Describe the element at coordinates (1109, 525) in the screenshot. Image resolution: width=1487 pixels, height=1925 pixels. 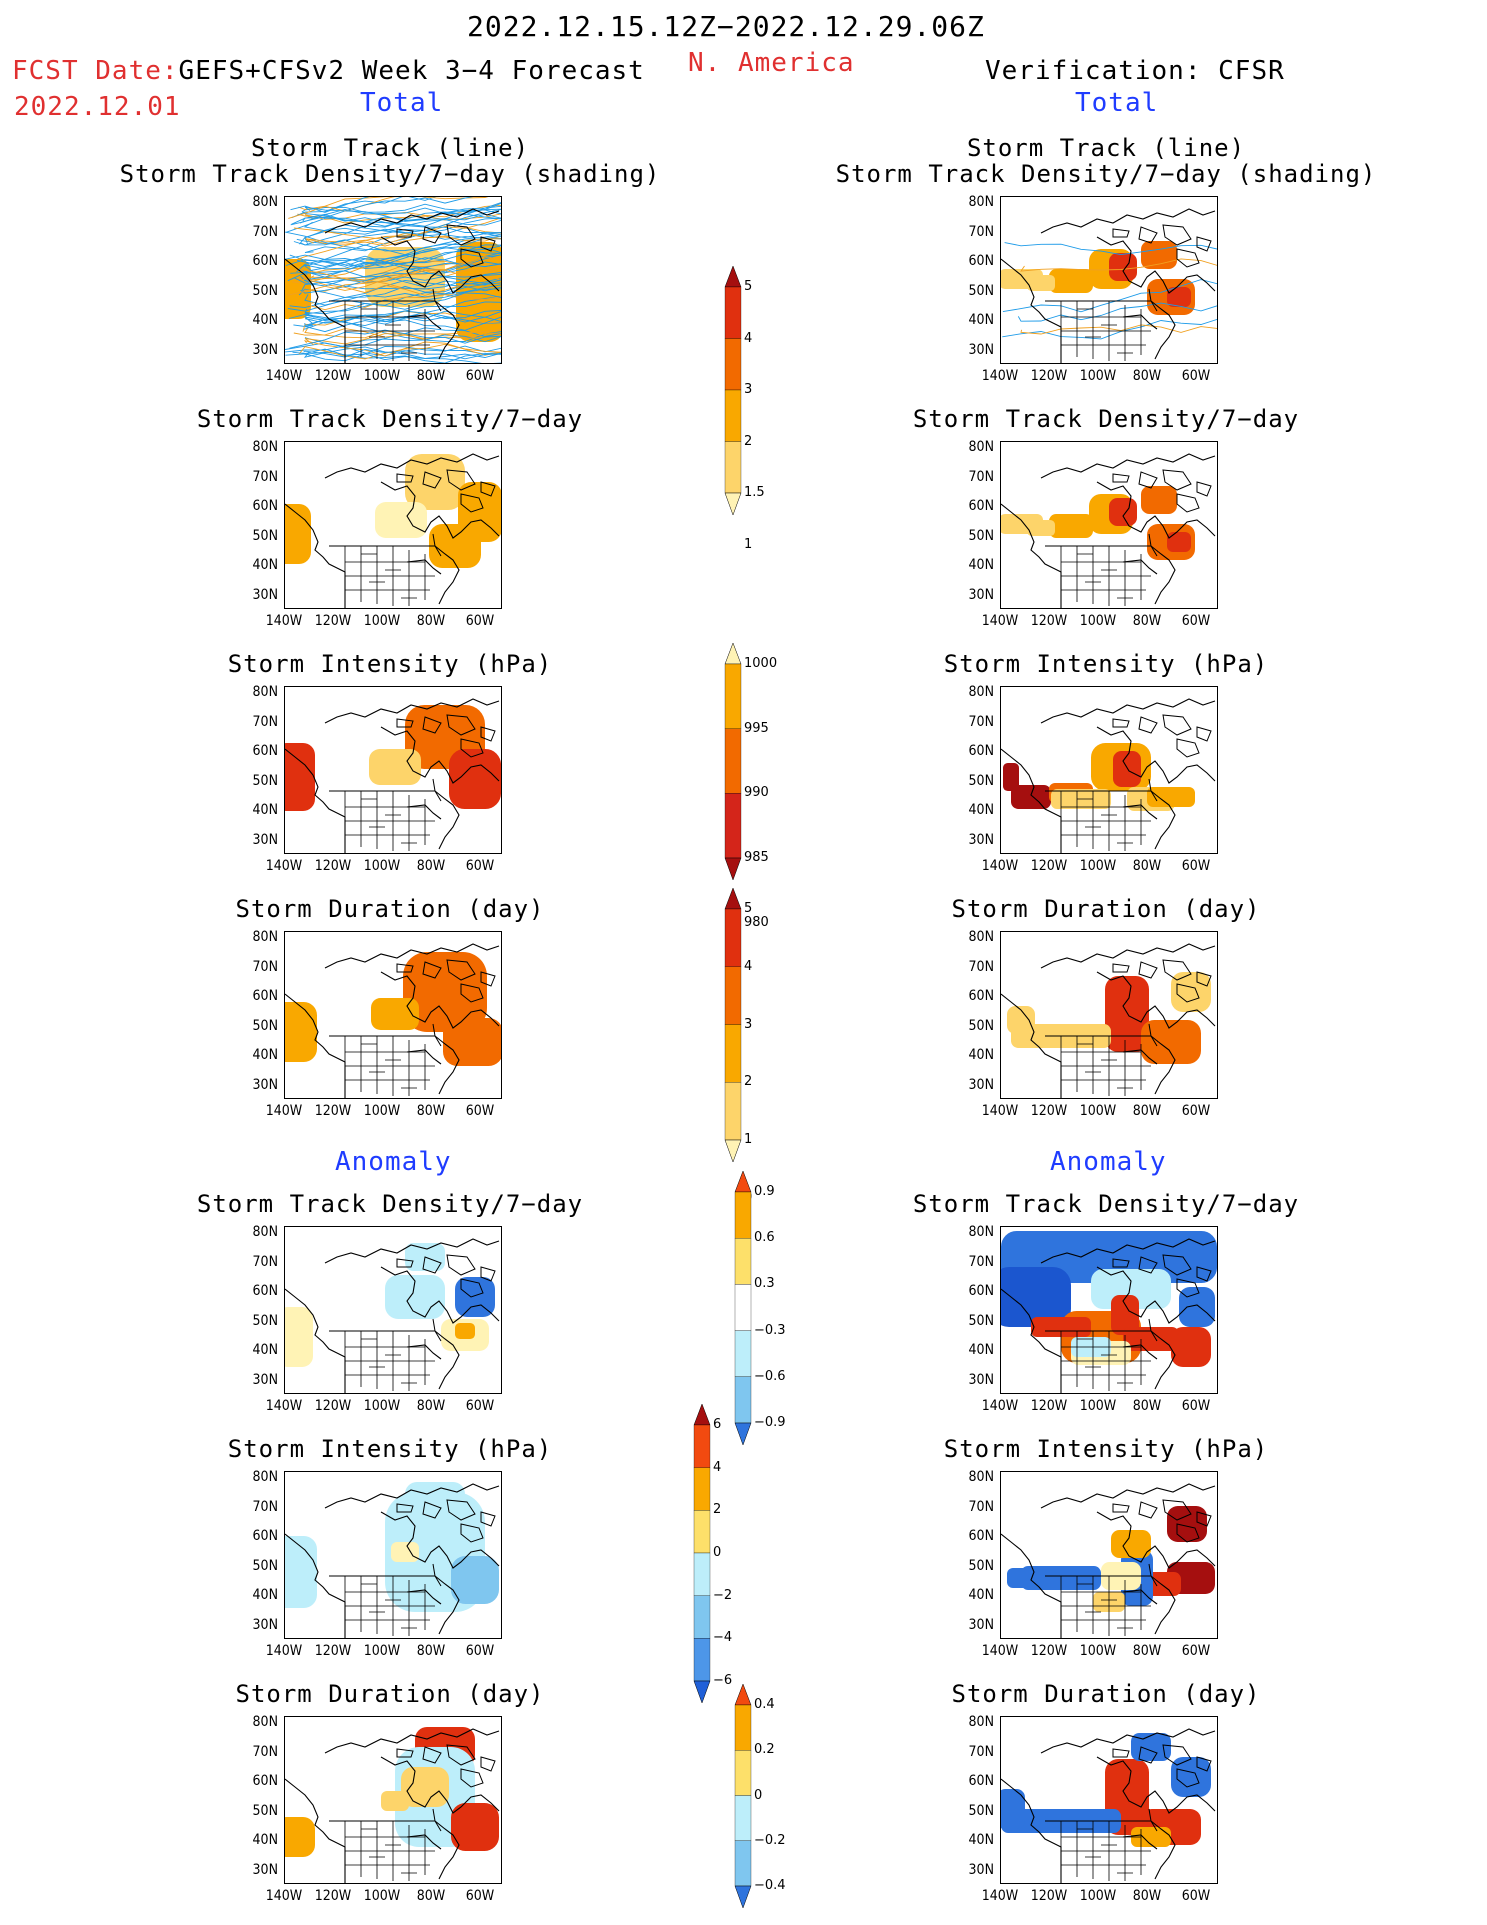
I see `map-panel-density-R` at that location.